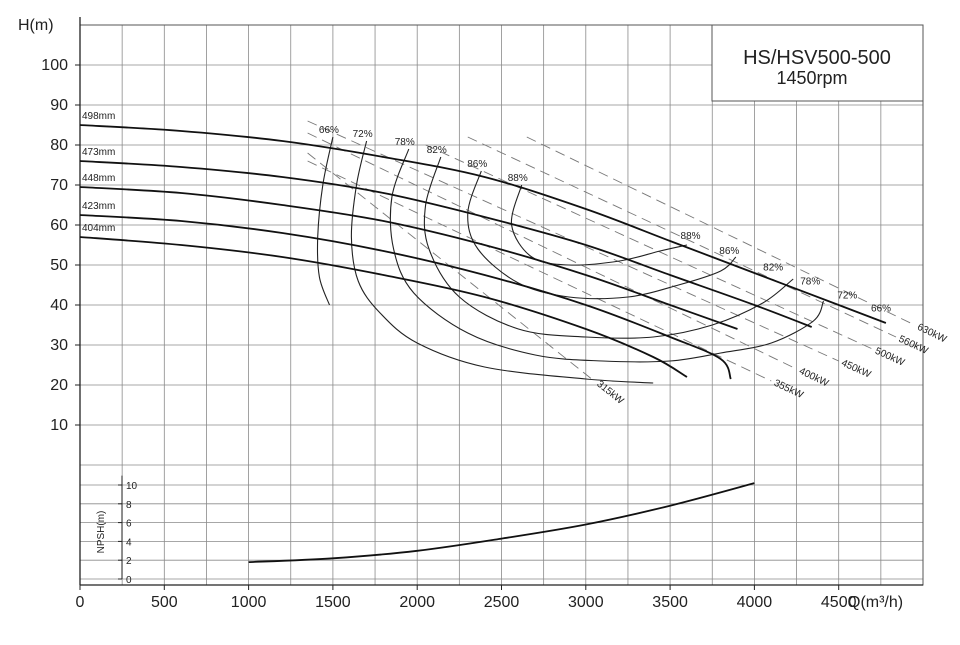 The height and width of the screenshot is (645, 960). Describe the element at coordinates (98, 206) in the screenshot. I see `impeller-label: 423mm` at that location.